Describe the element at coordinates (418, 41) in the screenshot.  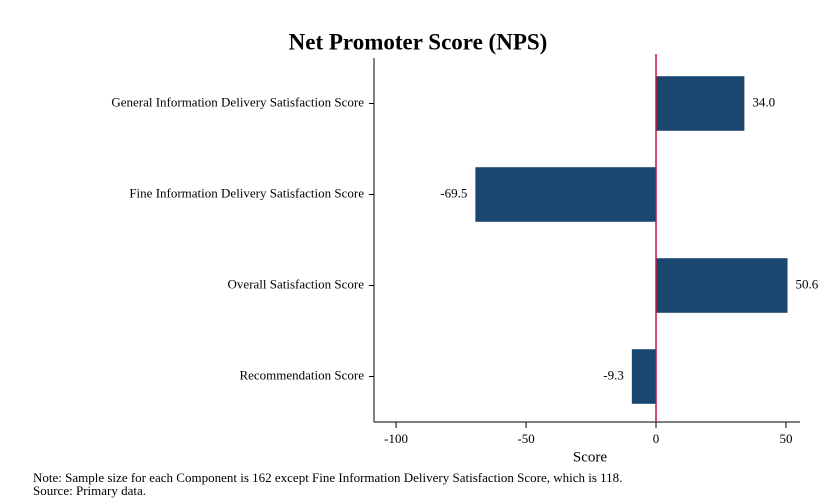
I see `chart-title: Net Promoter Score (NPS)` at that location.